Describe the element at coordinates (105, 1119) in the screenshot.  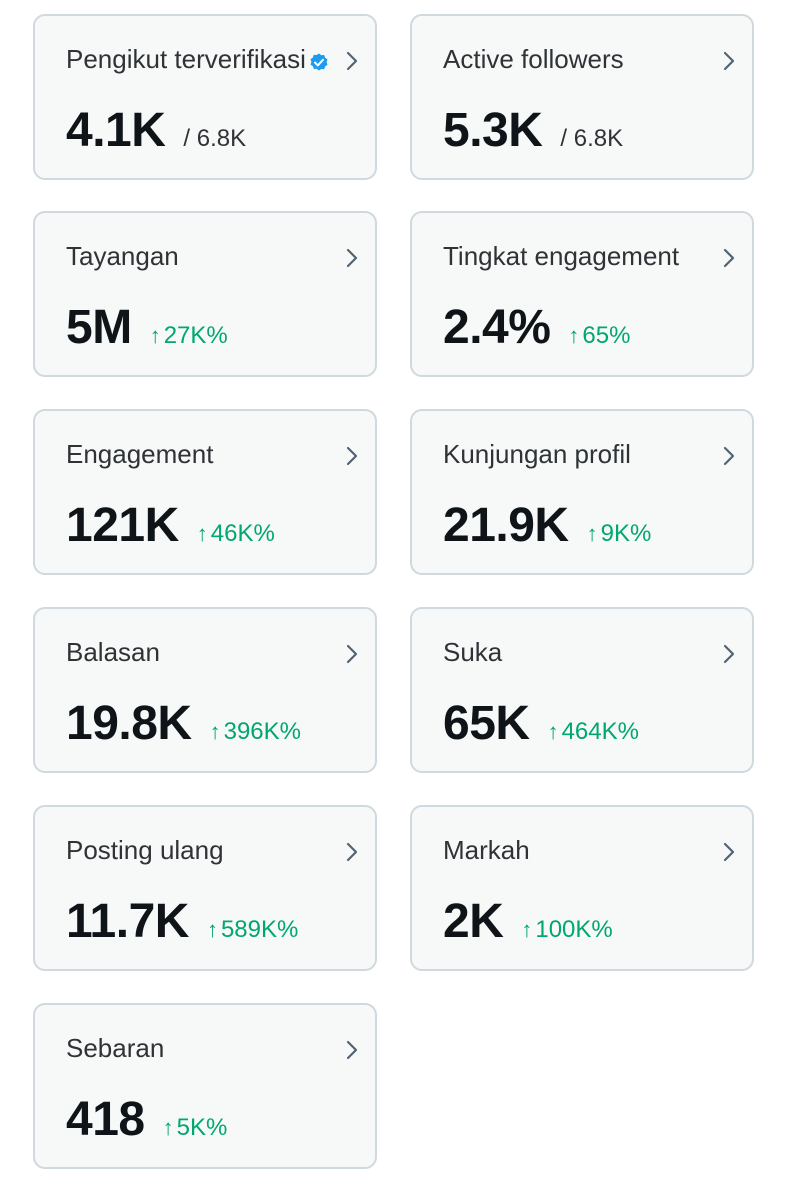
I see `card-value: 418` at that location.